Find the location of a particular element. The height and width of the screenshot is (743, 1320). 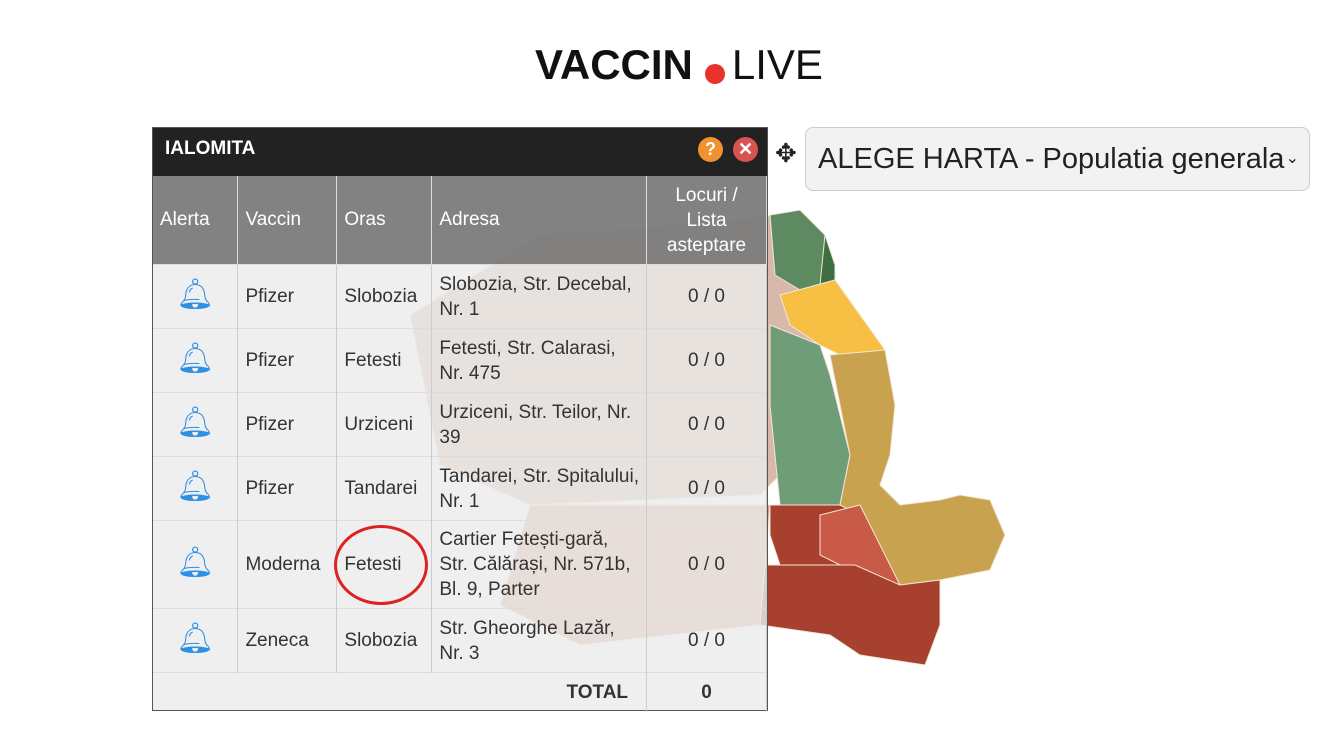

city-cell: Urziceni is located at coordinates (384, 424).